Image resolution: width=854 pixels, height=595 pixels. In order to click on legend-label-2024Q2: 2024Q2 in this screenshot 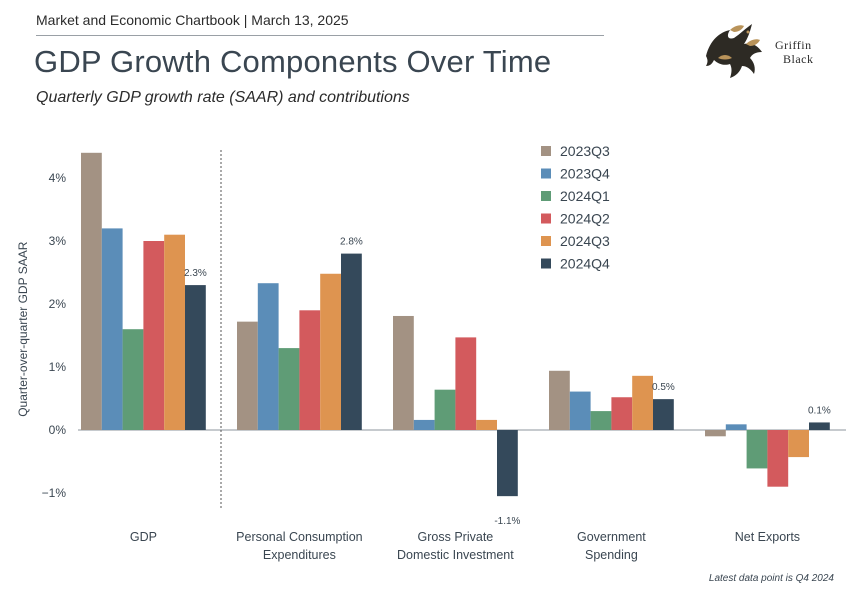, I will do `click(585, 219)`.